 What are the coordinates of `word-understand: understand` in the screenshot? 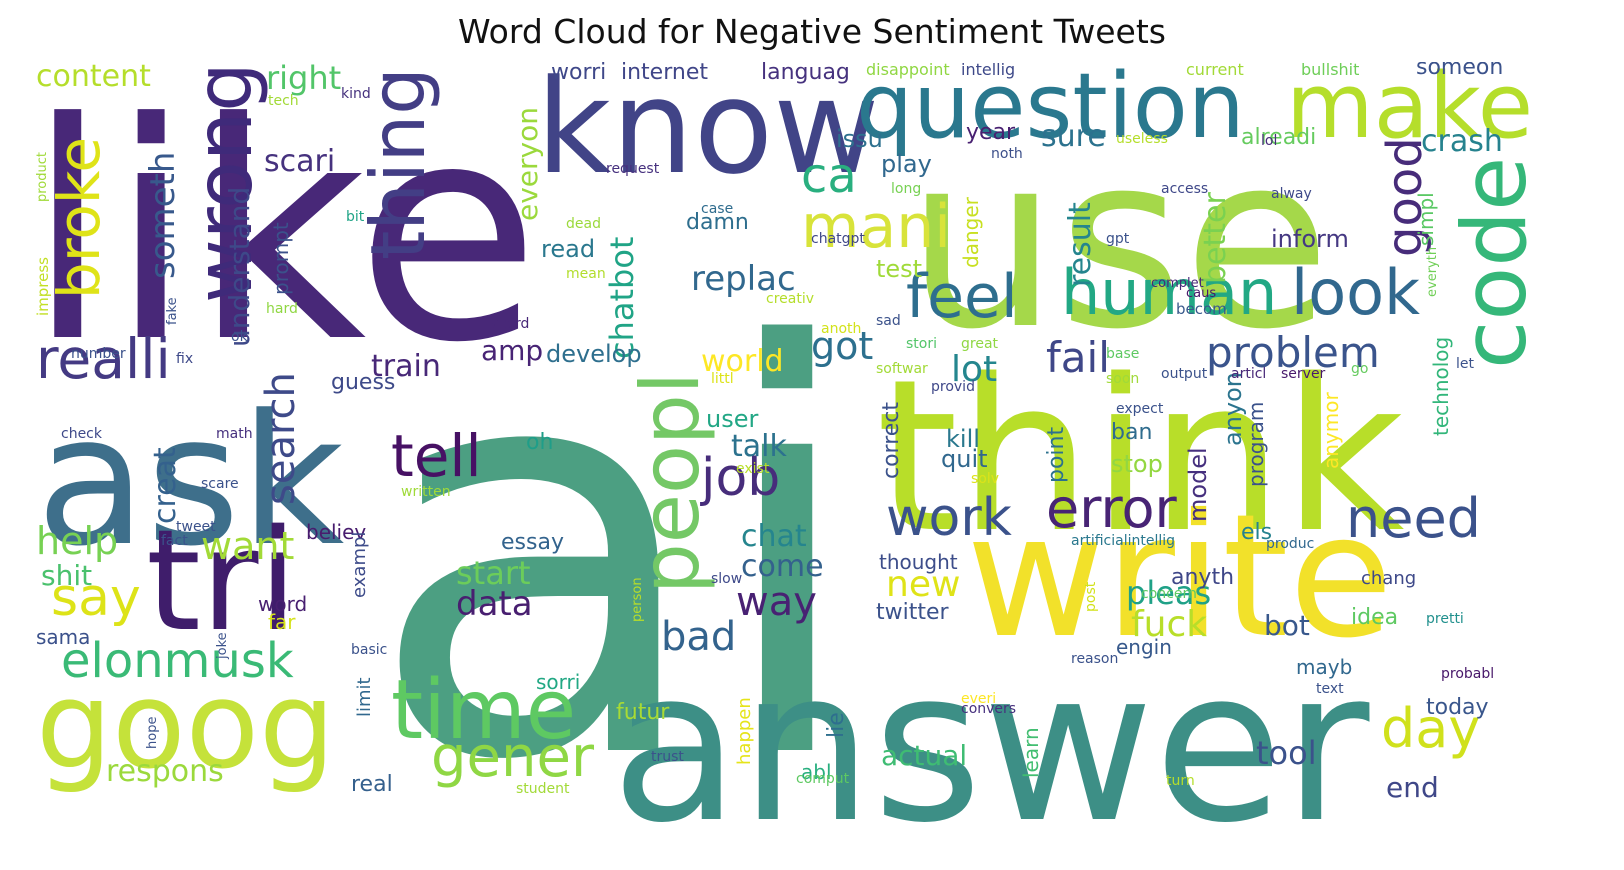 It's located at (239, 266).